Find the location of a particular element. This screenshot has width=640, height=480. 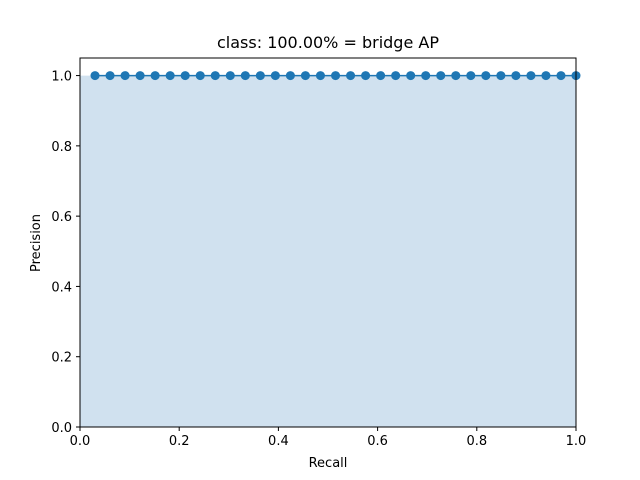

y-tick-label: 1.0 is located at coordinates (61, 77).